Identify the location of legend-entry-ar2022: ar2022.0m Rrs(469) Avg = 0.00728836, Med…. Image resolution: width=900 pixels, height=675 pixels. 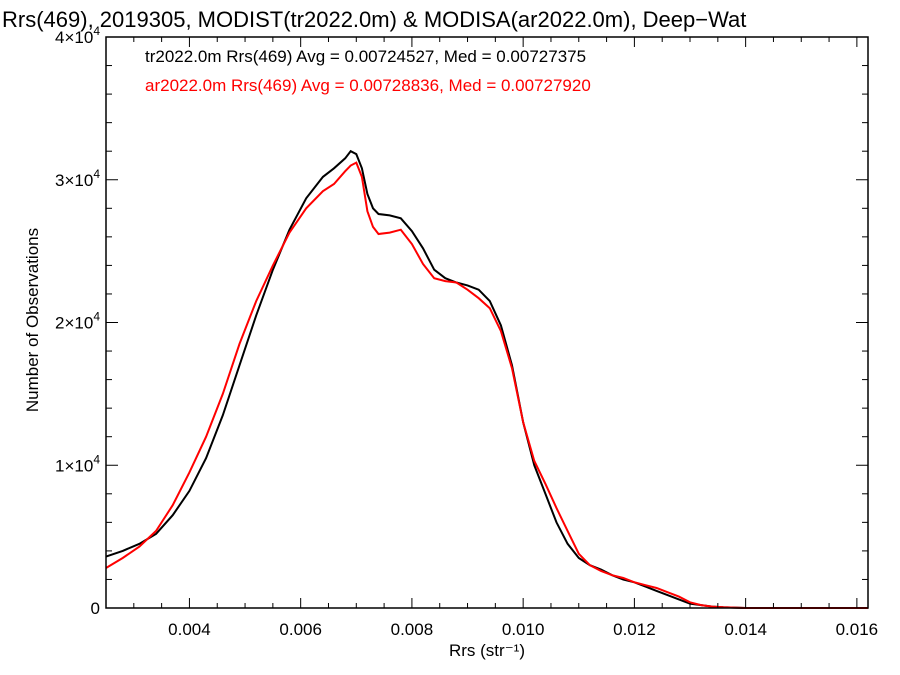
(368, 85).